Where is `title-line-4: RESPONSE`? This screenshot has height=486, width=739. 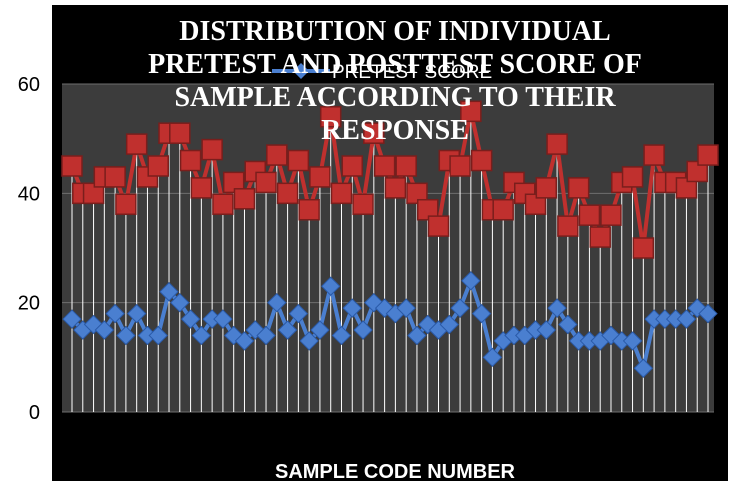 title-line-4: RESPONSE is located at coordinates (395, 130).